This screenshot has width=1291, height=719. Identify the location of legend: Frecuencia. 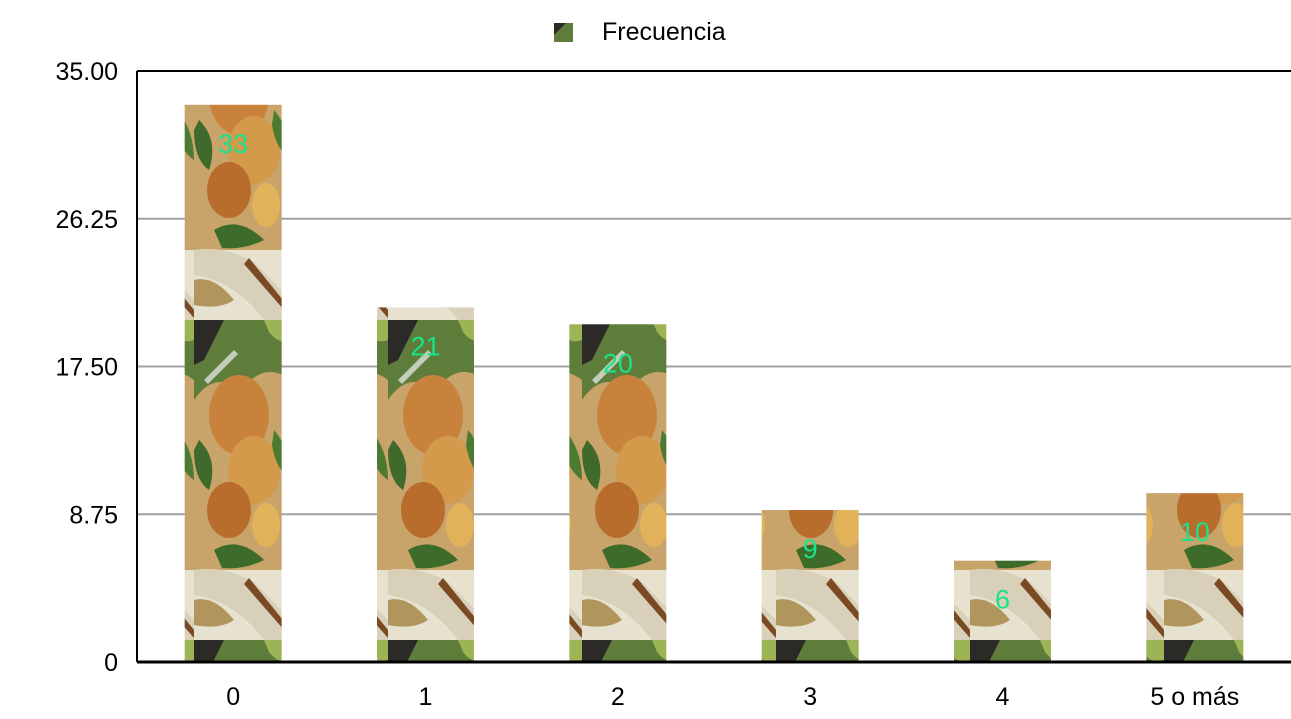
(640, 32).